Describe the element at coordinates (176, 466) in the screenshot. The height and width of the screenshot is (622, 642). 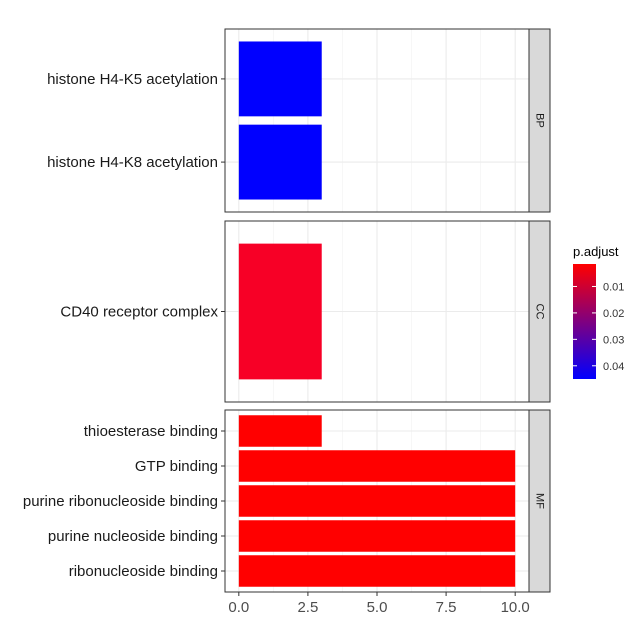
I see `category-label: GTP binding` at that location.